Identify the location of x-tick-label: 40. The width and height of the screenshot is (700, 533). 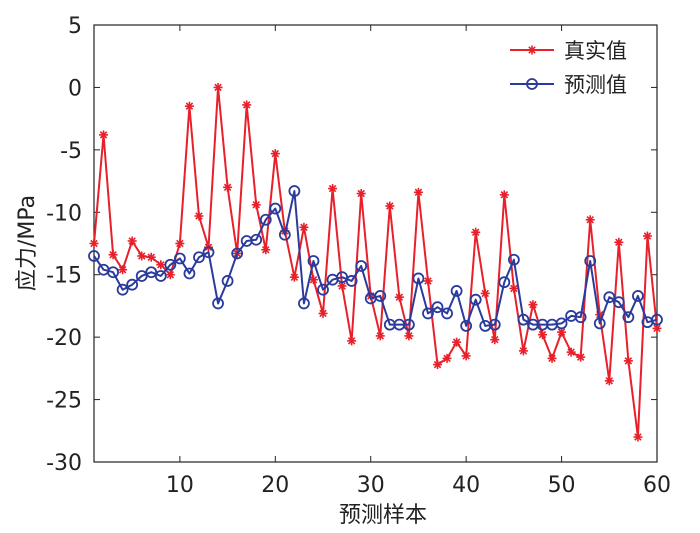
(466, 485).